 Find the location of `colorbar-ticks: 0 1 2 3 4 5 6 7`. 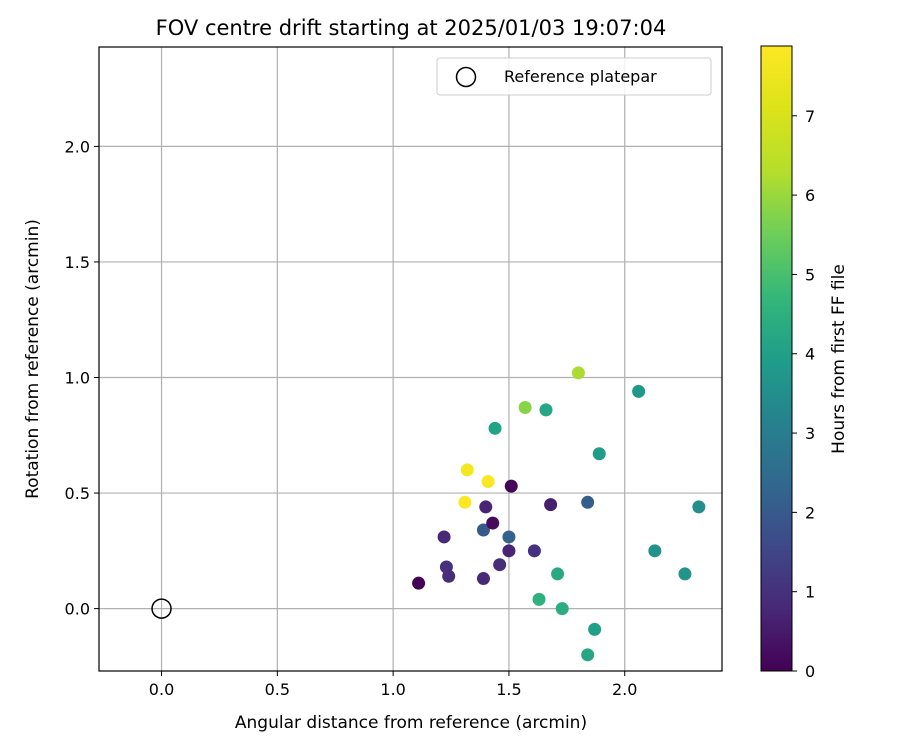

colorbar-ticks: 0 1 2 3 4 5 6 7 is located at coordinates (803, 394).